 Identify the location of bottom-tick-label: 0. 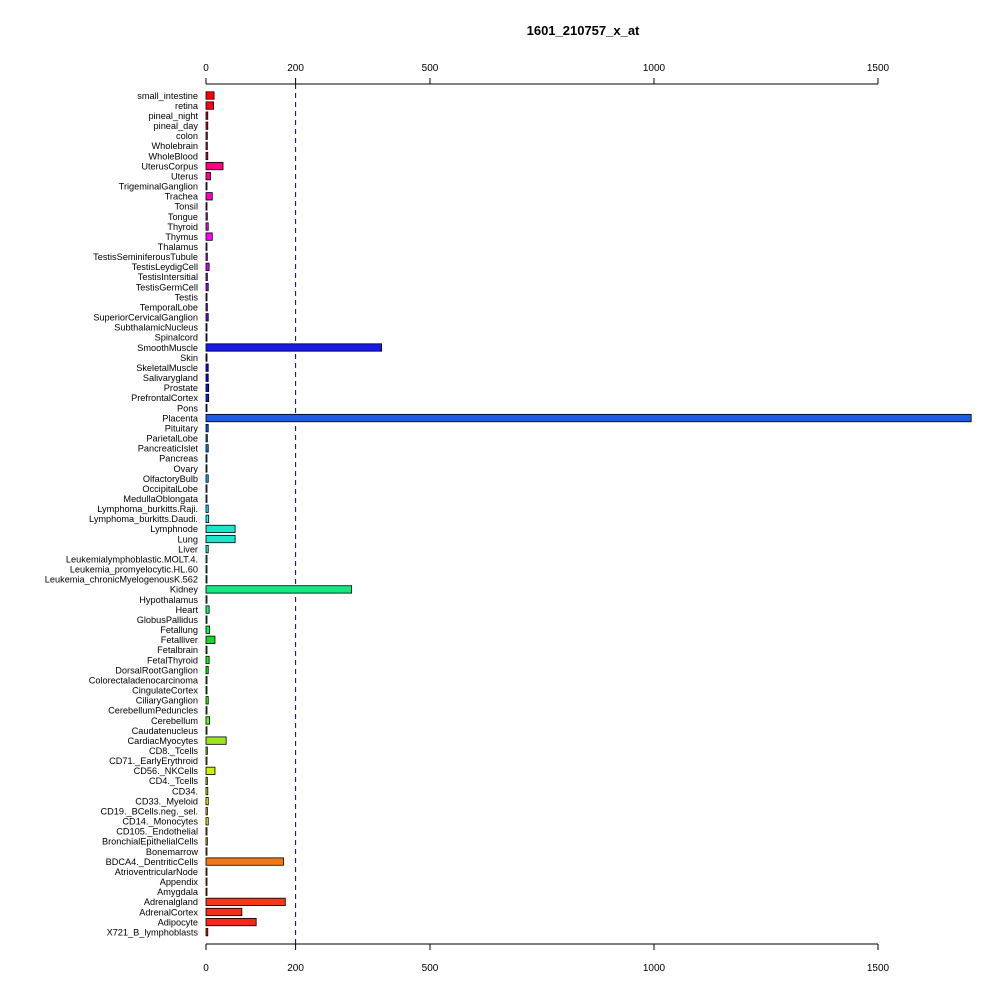
(206, 968).